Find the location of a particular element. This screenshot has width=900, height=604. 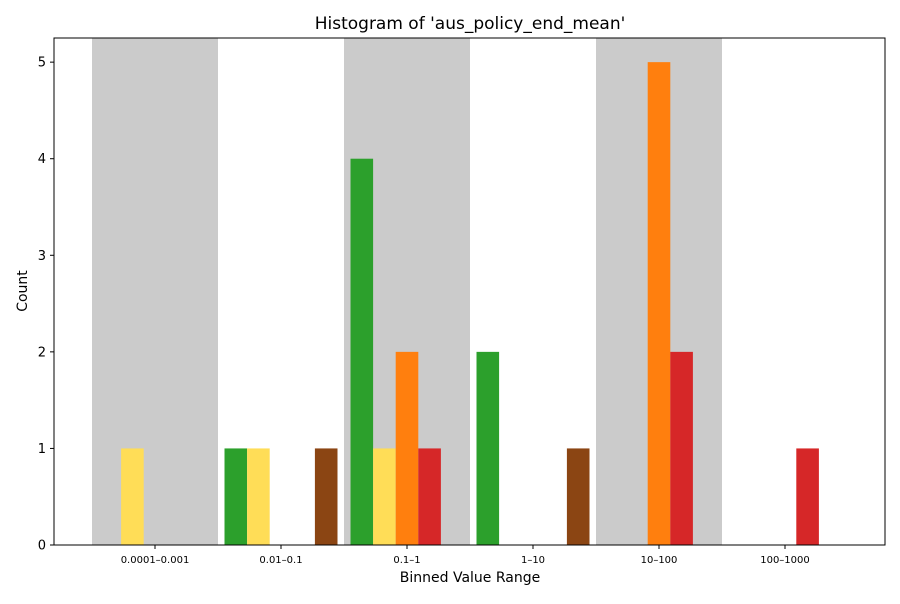

y-tick-label: 2 is located at coordinates (42, 352).